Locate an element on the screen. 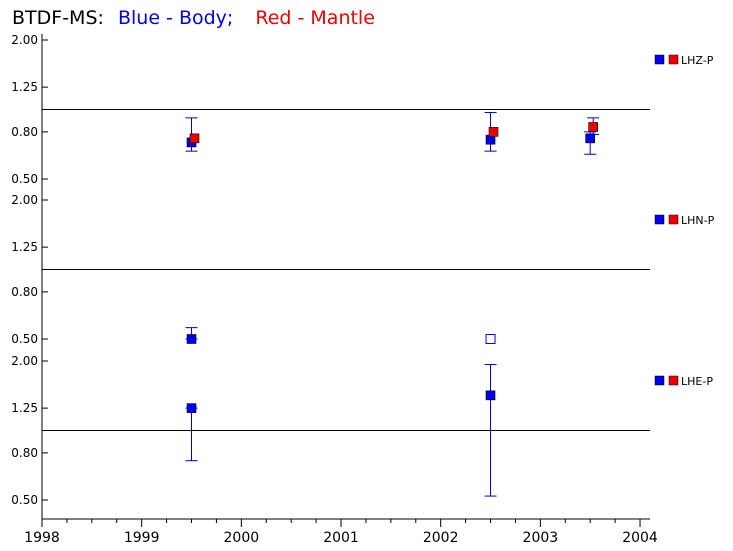 Image resolution: width=733 pixels, height=551 pixels. x-tick-label: 2004 is located at coordinates (640, 538).